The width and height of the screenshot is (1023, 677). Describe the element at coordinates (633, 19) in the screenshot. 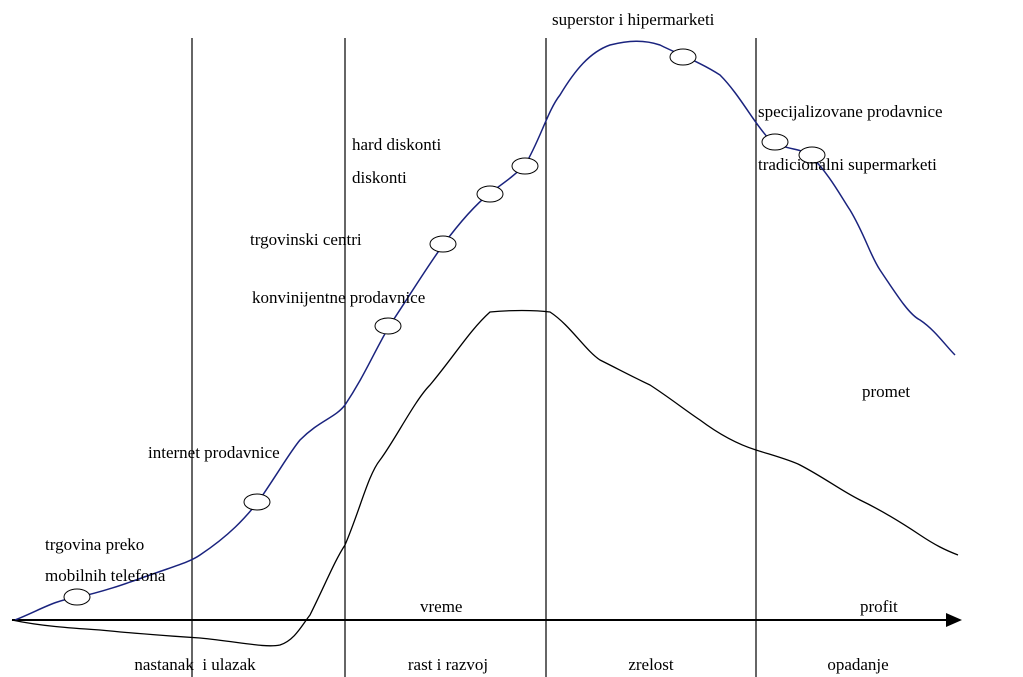

I see `format-label: superstor i hipermarketi` at that location.